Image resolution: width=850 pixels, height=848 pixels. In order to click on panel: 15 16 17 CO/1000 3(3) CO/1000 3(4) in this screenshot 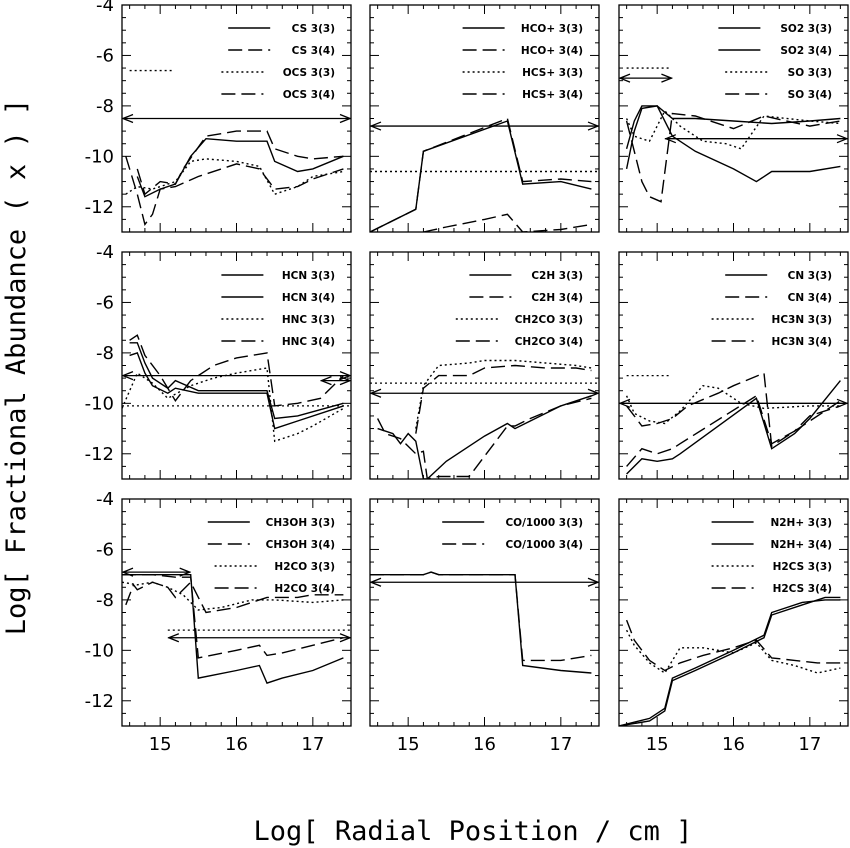, I will do `click(484, 626)`.